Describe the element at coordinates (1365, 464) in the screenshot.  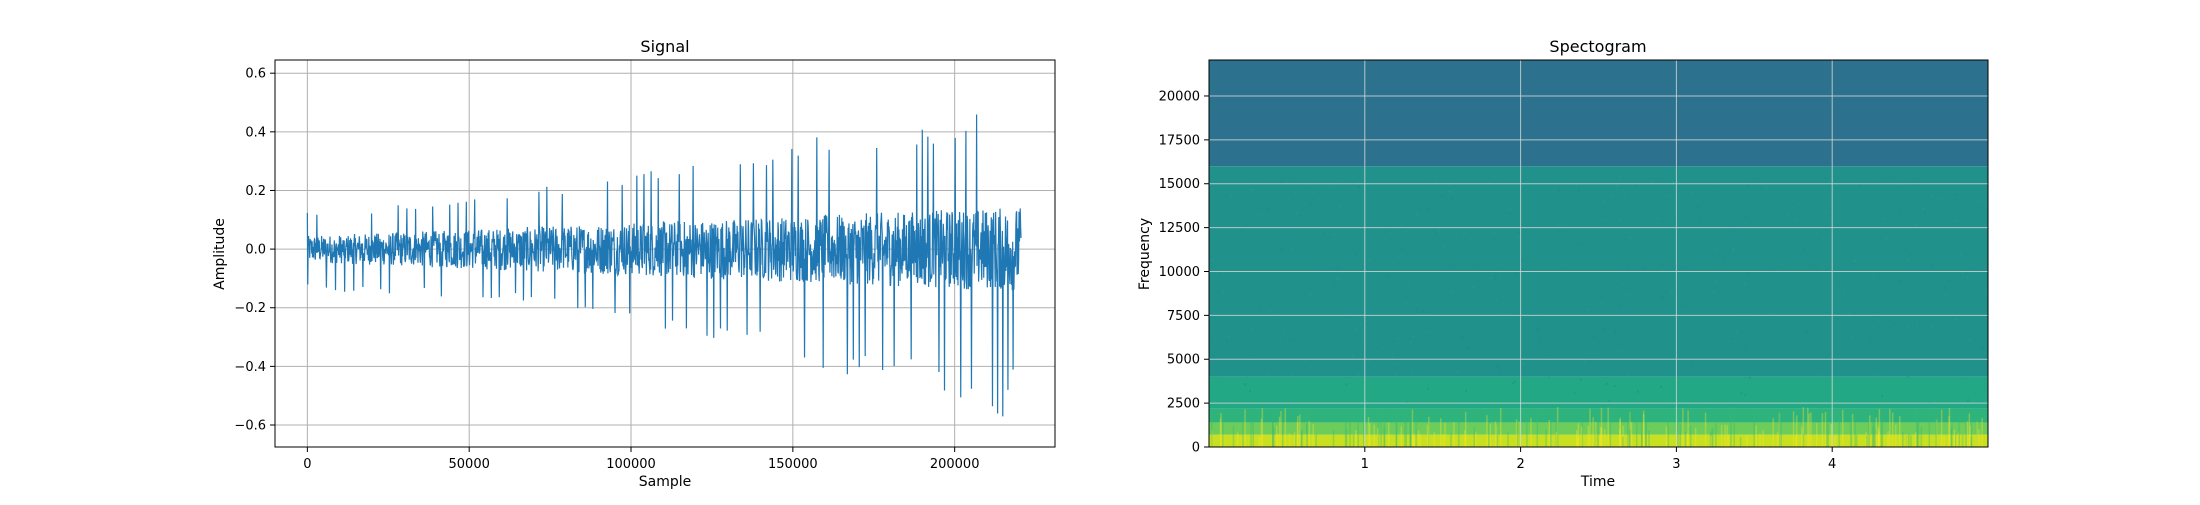
I see `spectrogram-x-tick-label: 1` at that location.